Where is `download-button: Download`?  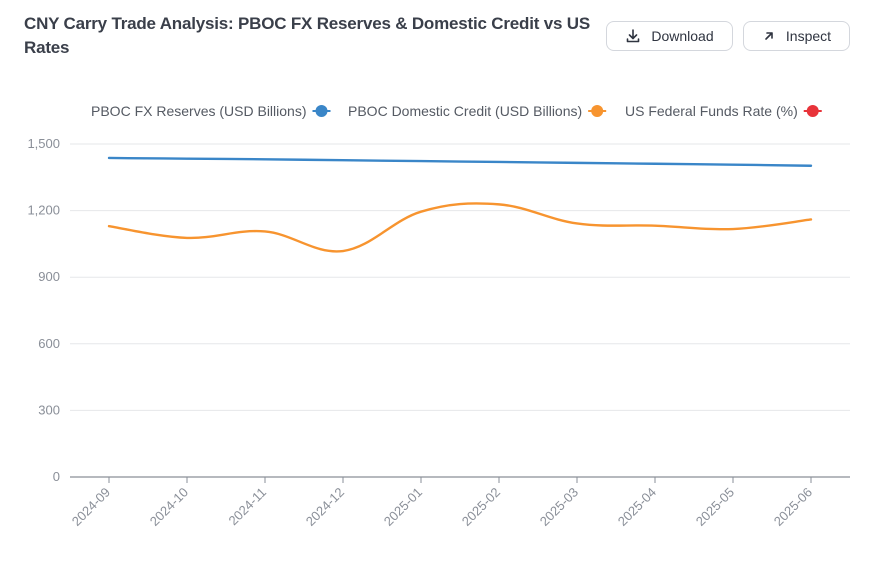
download-button: Download is located at coordinates (669, 36).